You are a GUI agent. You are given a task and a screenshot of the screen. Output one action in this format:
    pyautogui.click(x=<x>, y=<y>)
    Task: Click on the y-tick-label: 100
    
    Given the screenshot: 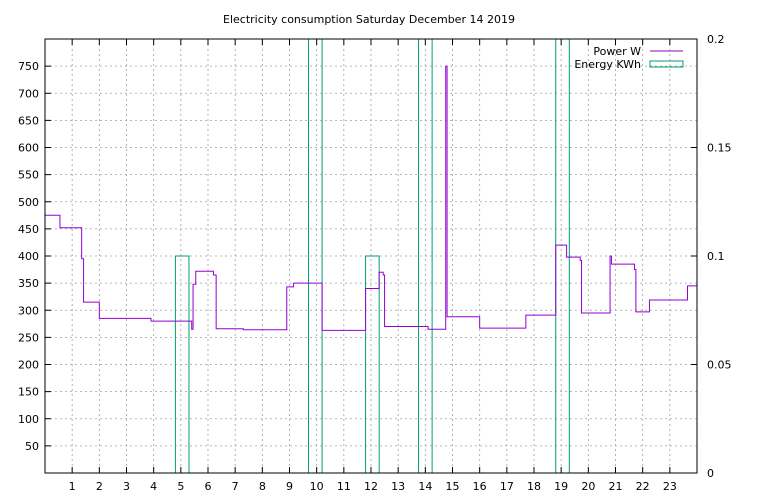 What is the action you would take?
    pyautogui.click(x=28, y=419)
    